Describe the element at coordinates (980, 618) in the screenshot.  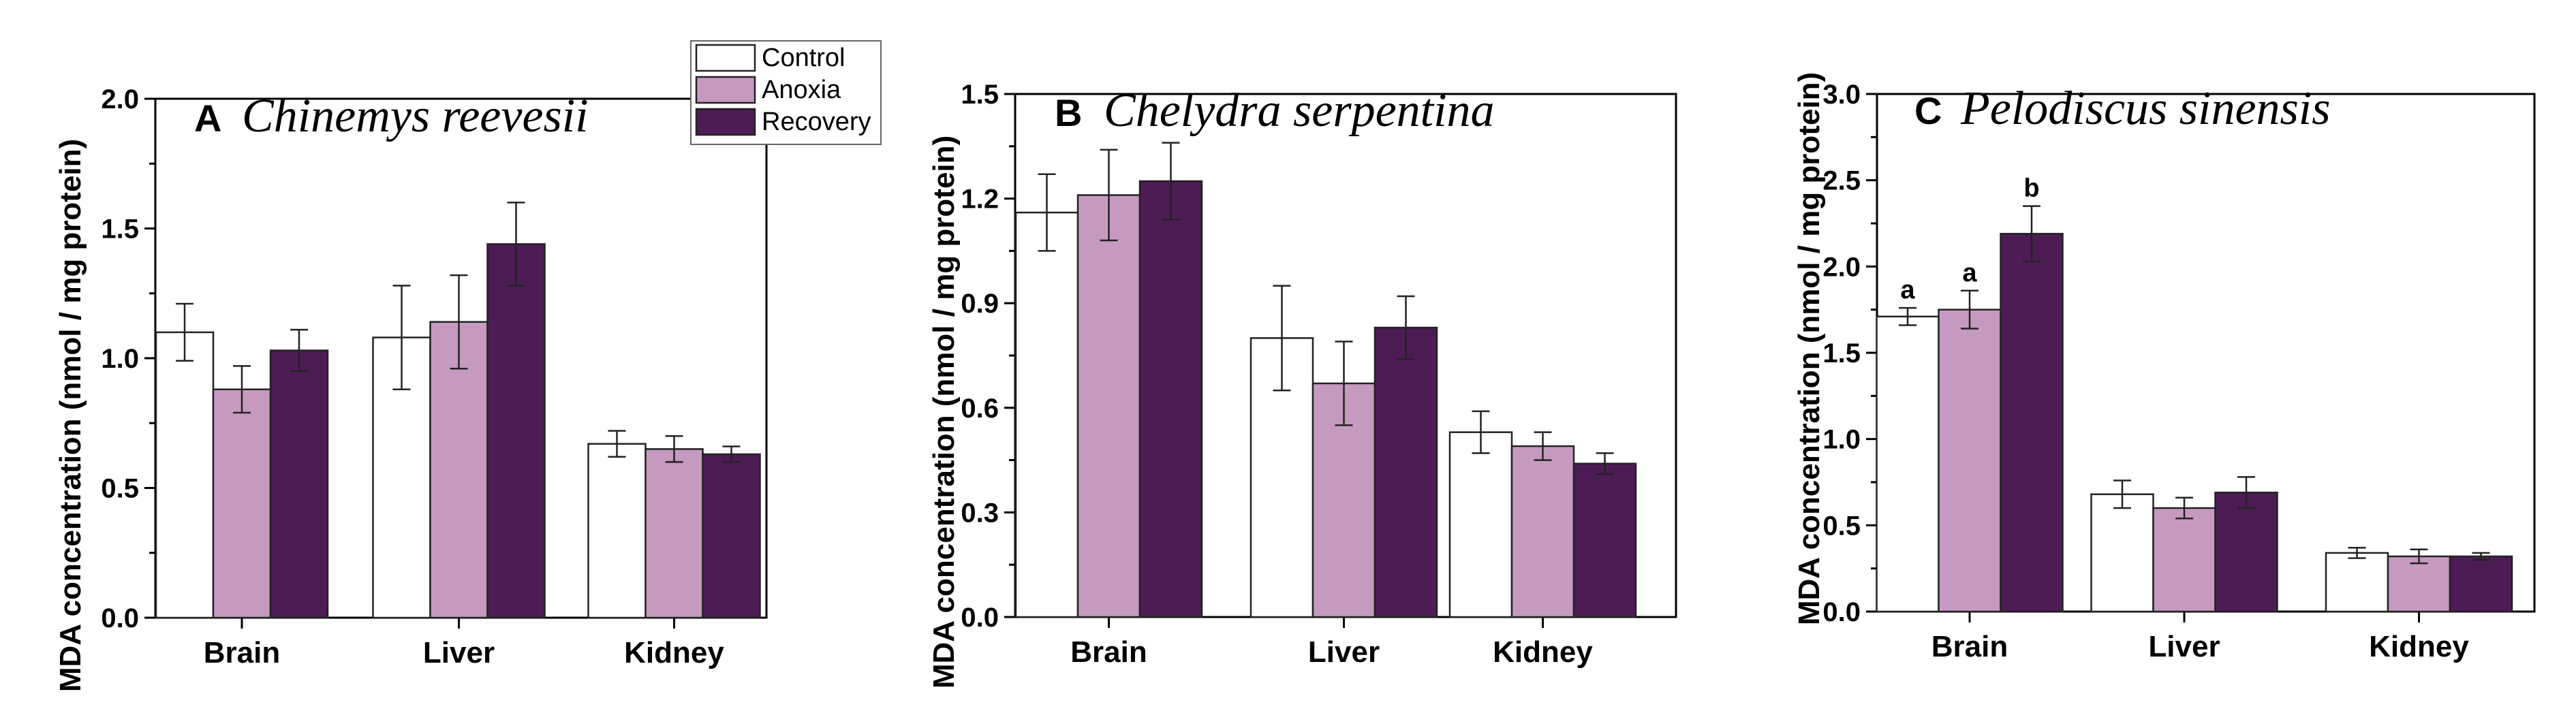
I see `panel-b-ytick-label: 0.0` at that location.